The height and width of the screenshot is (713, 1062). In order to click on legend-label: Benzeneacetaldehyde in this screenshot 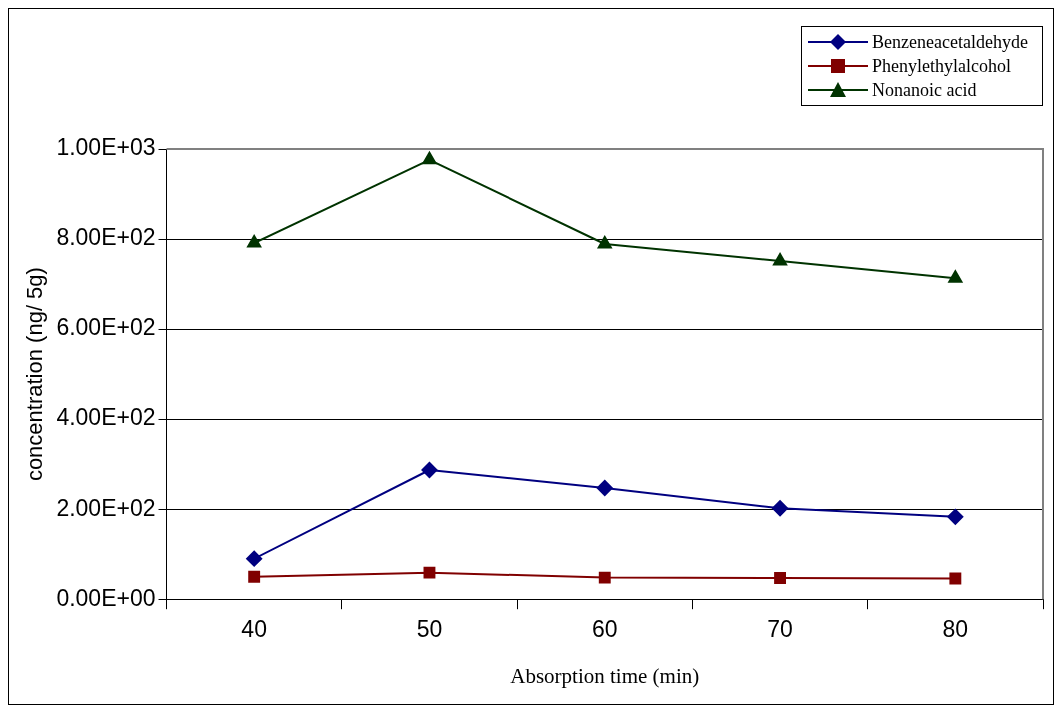, I will do `click(950, 42)`.